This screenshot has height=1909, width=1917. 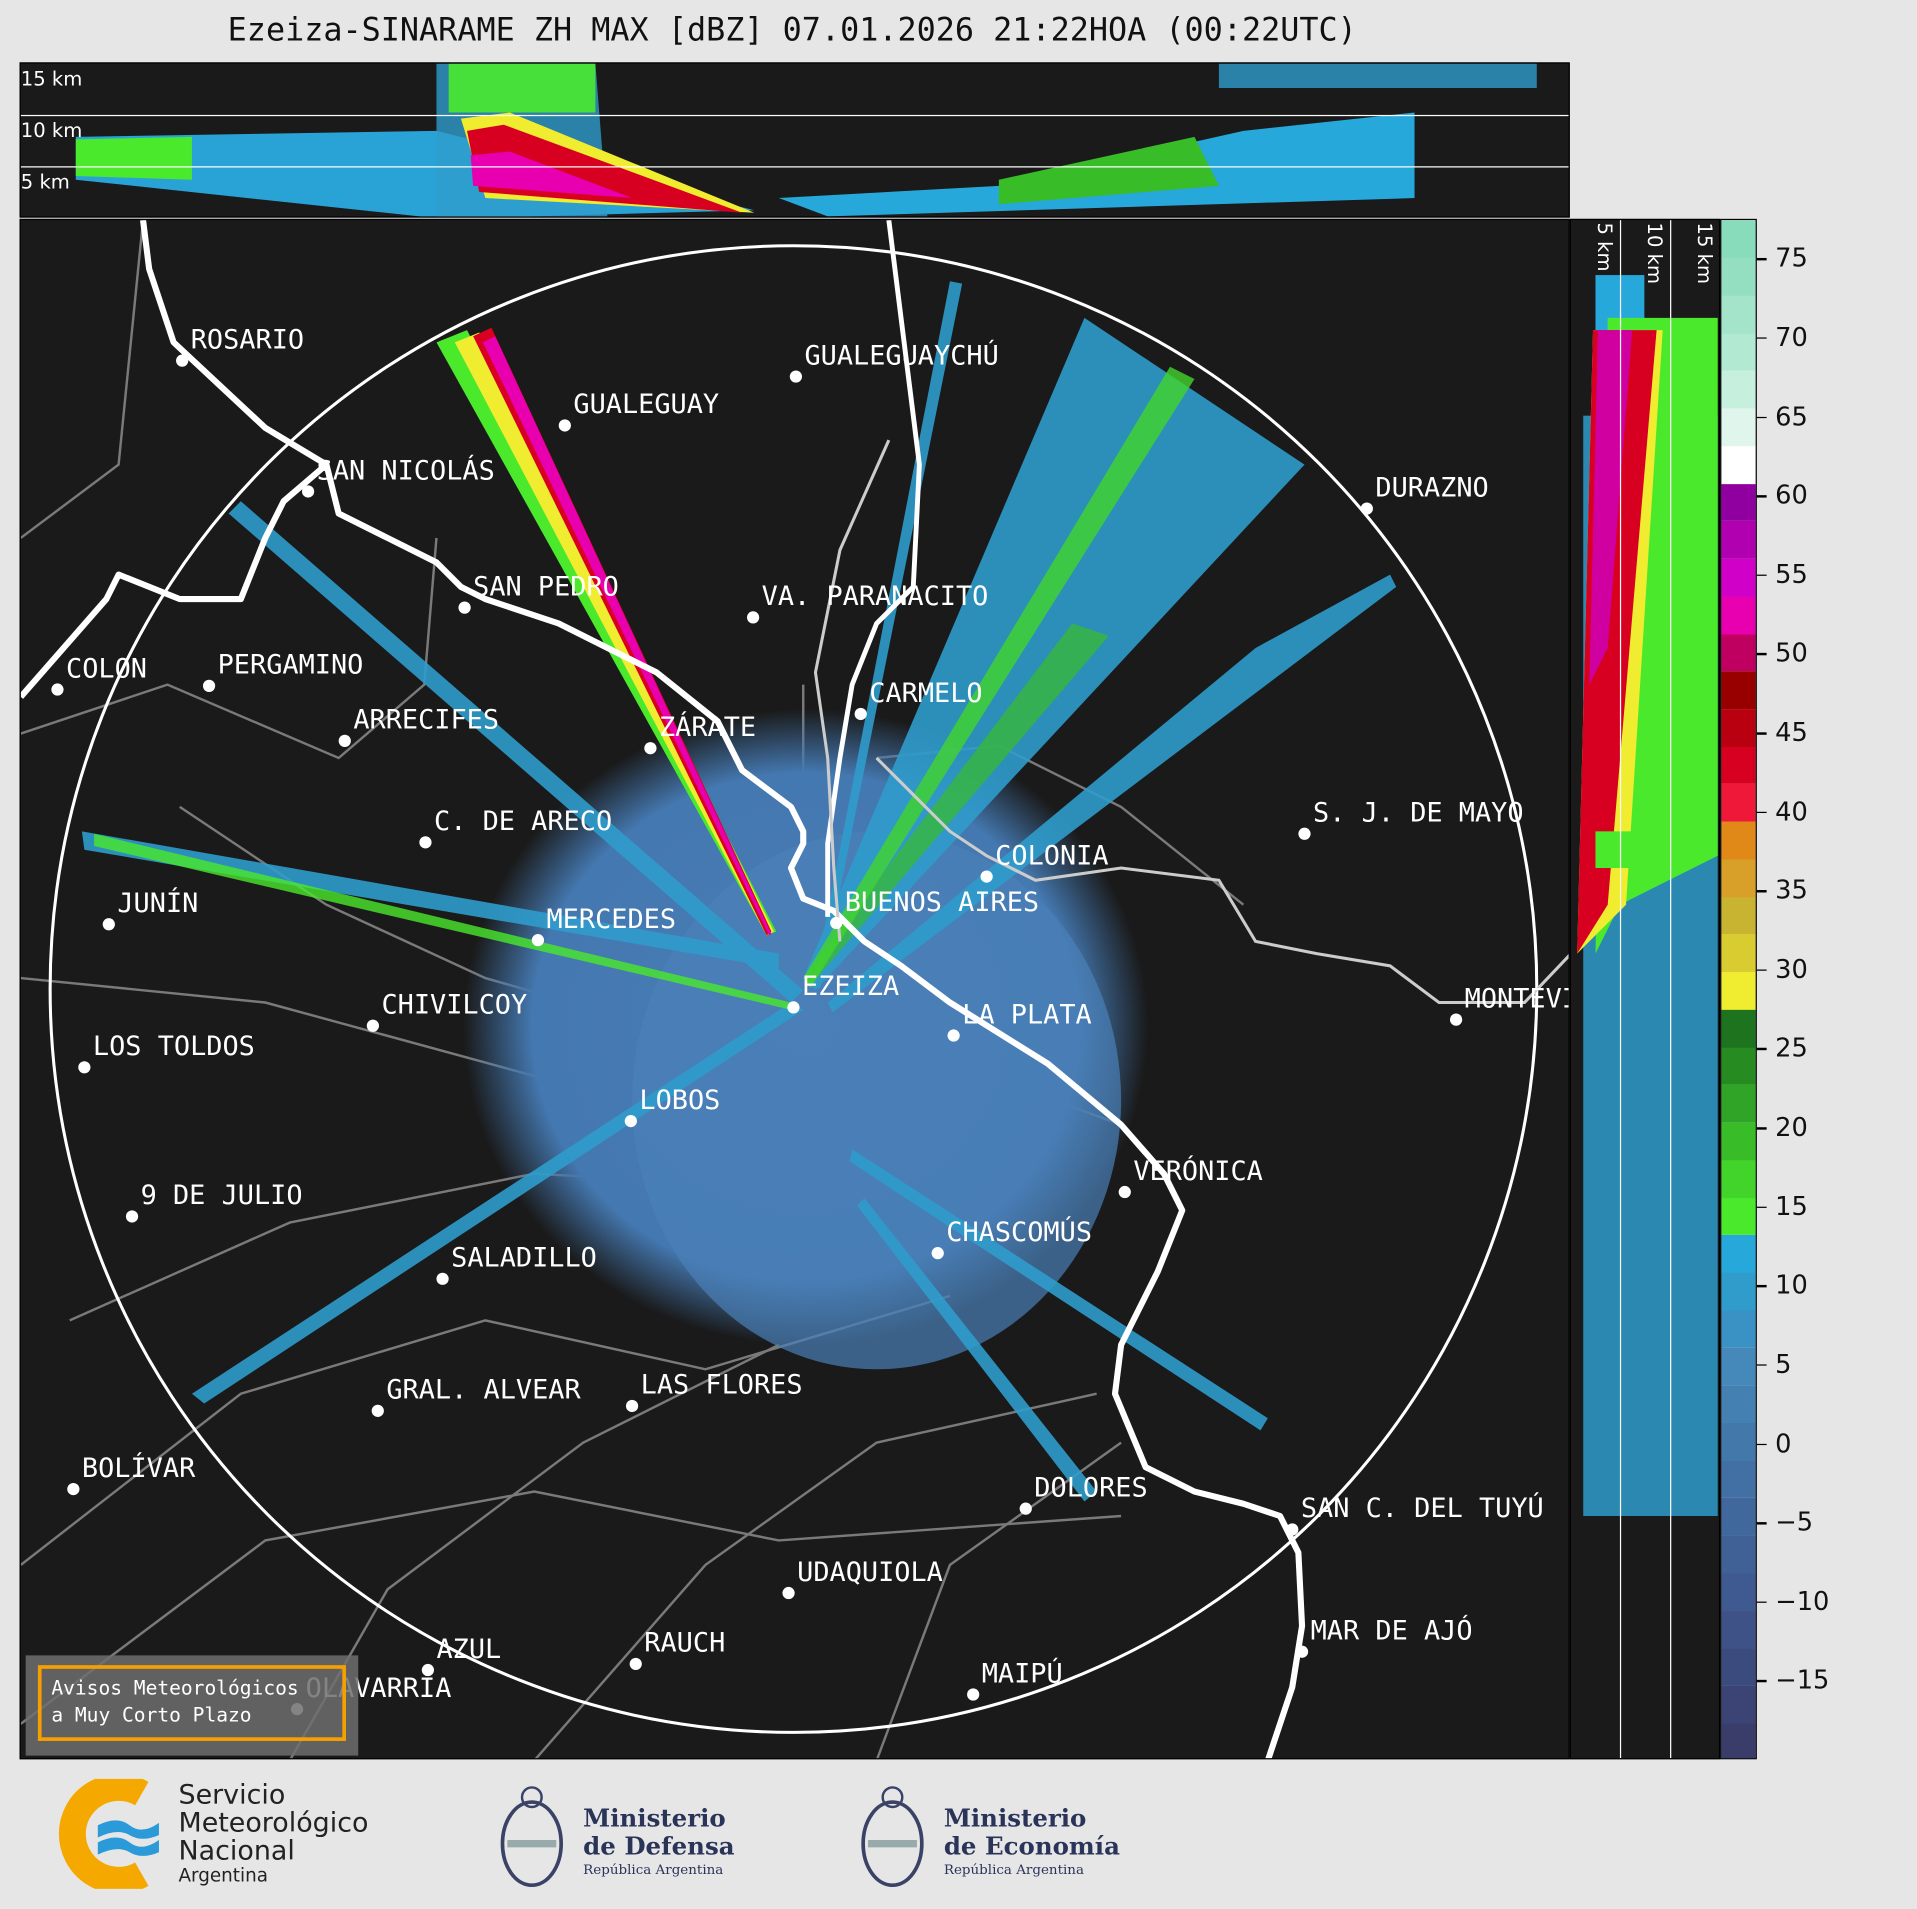 I want to click on city-label: SAN C. DEL TUYÚ, so click(x=1422, y=1509).